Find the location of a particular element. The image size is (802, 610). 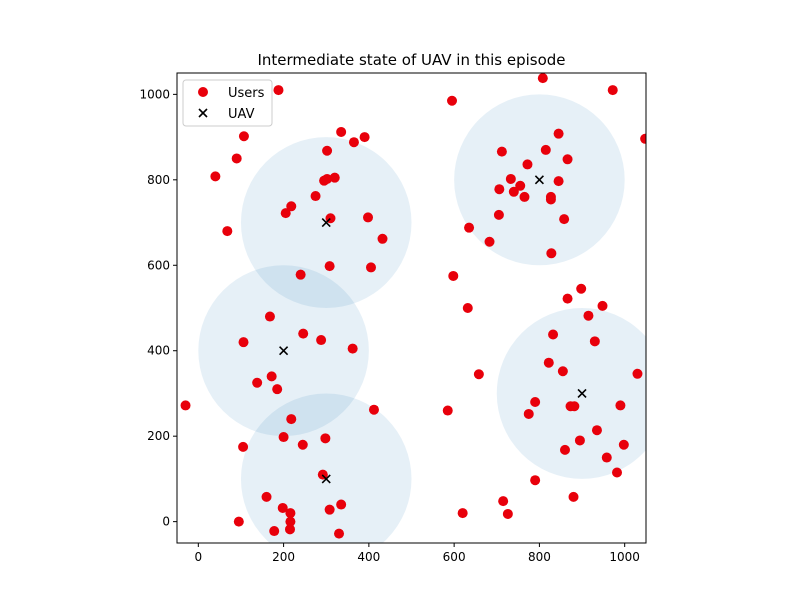

x-axis: 0 200 400 600 800 1000 is located at coordinates (417, 553).